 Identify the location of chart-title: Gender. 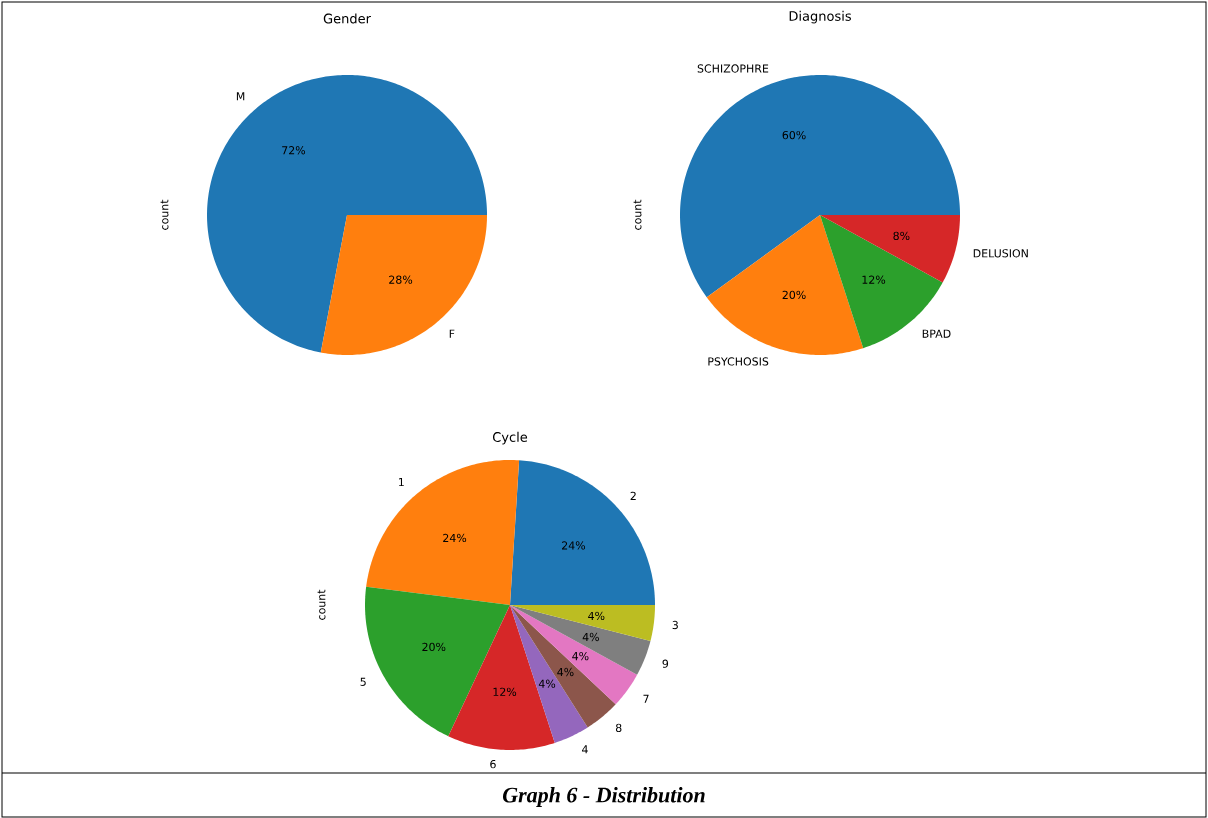
(347, 18).